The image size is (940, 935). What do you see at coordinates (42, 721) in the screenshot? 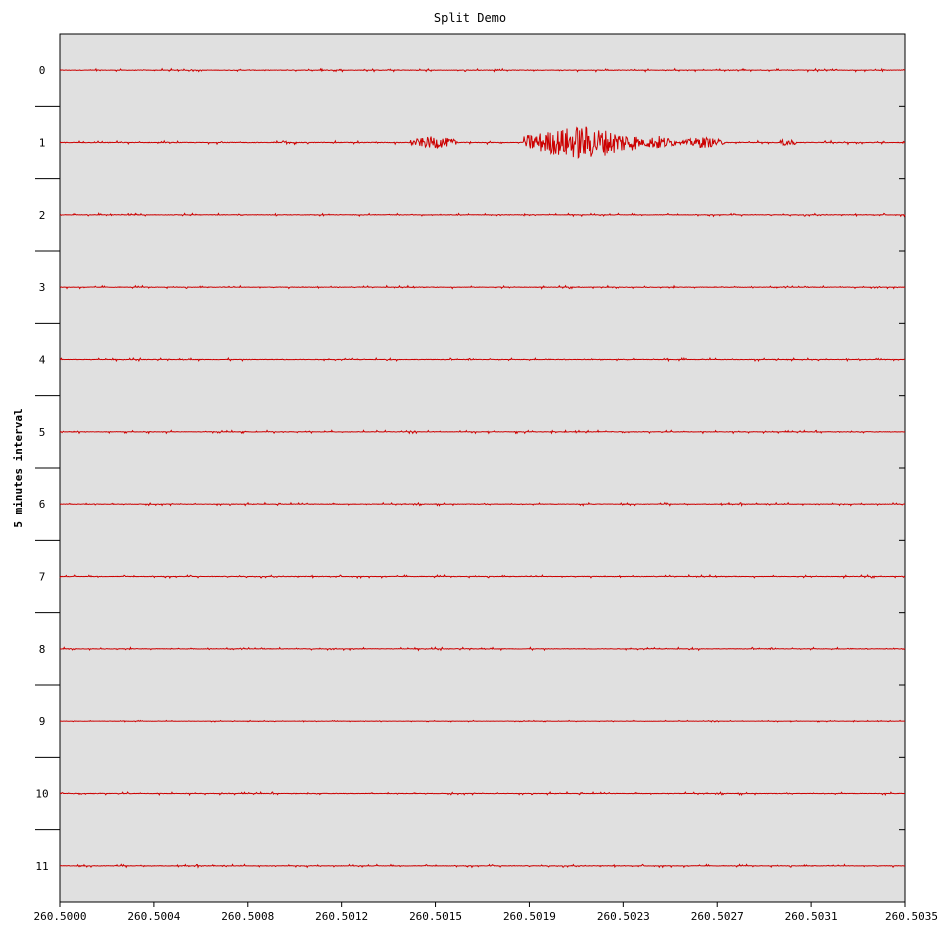
I see `y-tick-label-9: 9` at bounding box center [42, 721].